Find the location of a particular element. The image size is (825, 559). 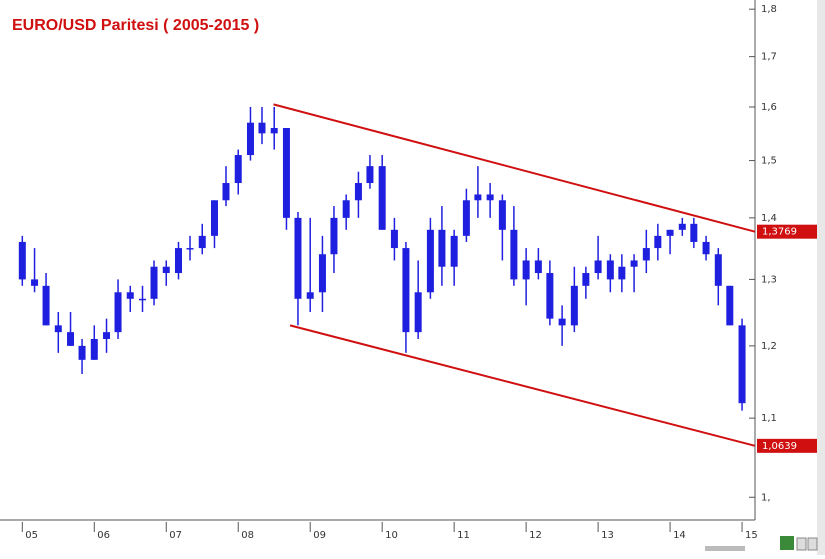

scroll-thumb is located at coordinates (725, 548).